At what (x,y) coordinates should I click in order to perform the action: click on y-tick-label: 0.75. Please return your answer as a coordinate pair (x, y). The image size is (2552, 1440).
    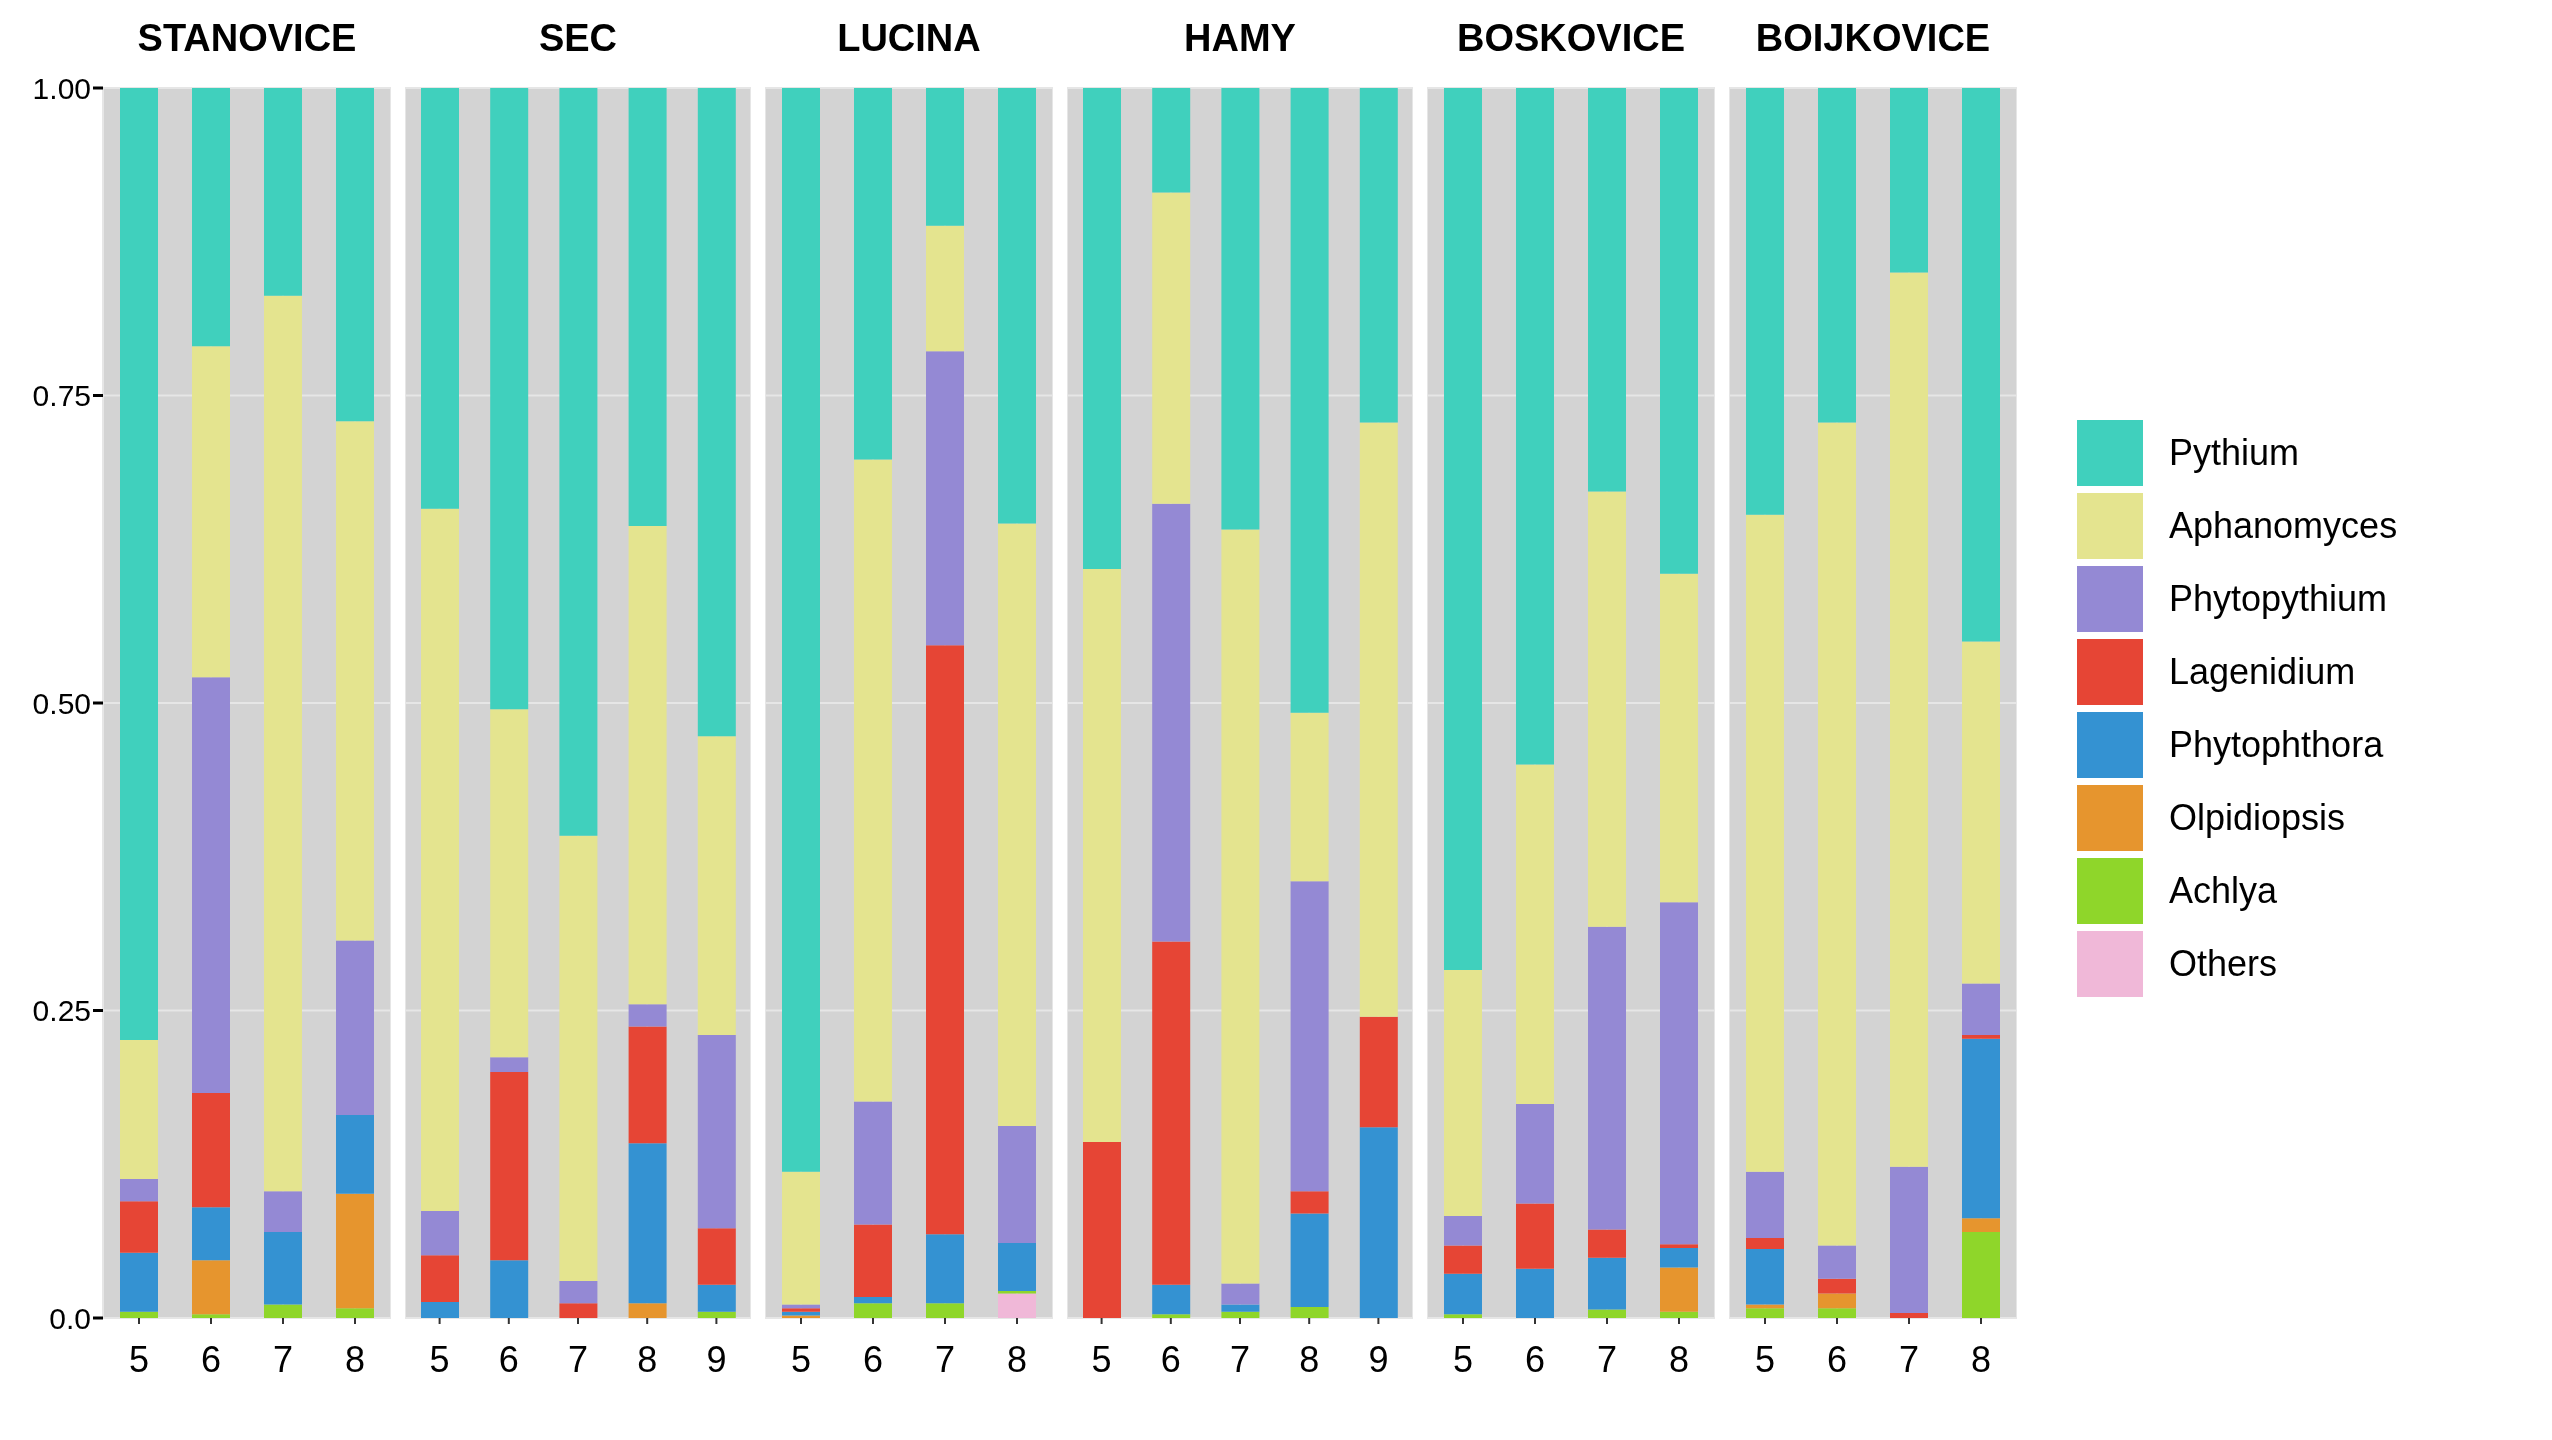
    Looking at the image, I should click on (61, 396).